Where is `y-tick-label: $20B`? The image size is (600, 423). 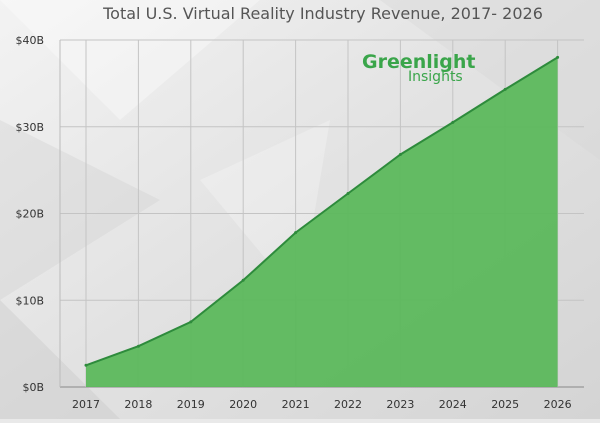
y-tick-label: $20B is located at coordinates (29, 214).